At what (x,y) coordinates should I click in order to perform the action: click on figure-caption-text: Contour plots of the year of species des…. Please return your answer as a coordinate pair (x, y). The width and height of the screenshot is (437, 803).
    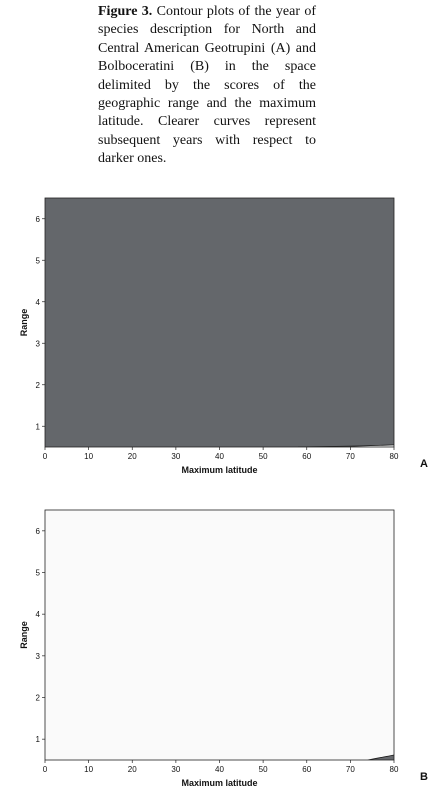
    Looking at the image, I should click on (207, 85).